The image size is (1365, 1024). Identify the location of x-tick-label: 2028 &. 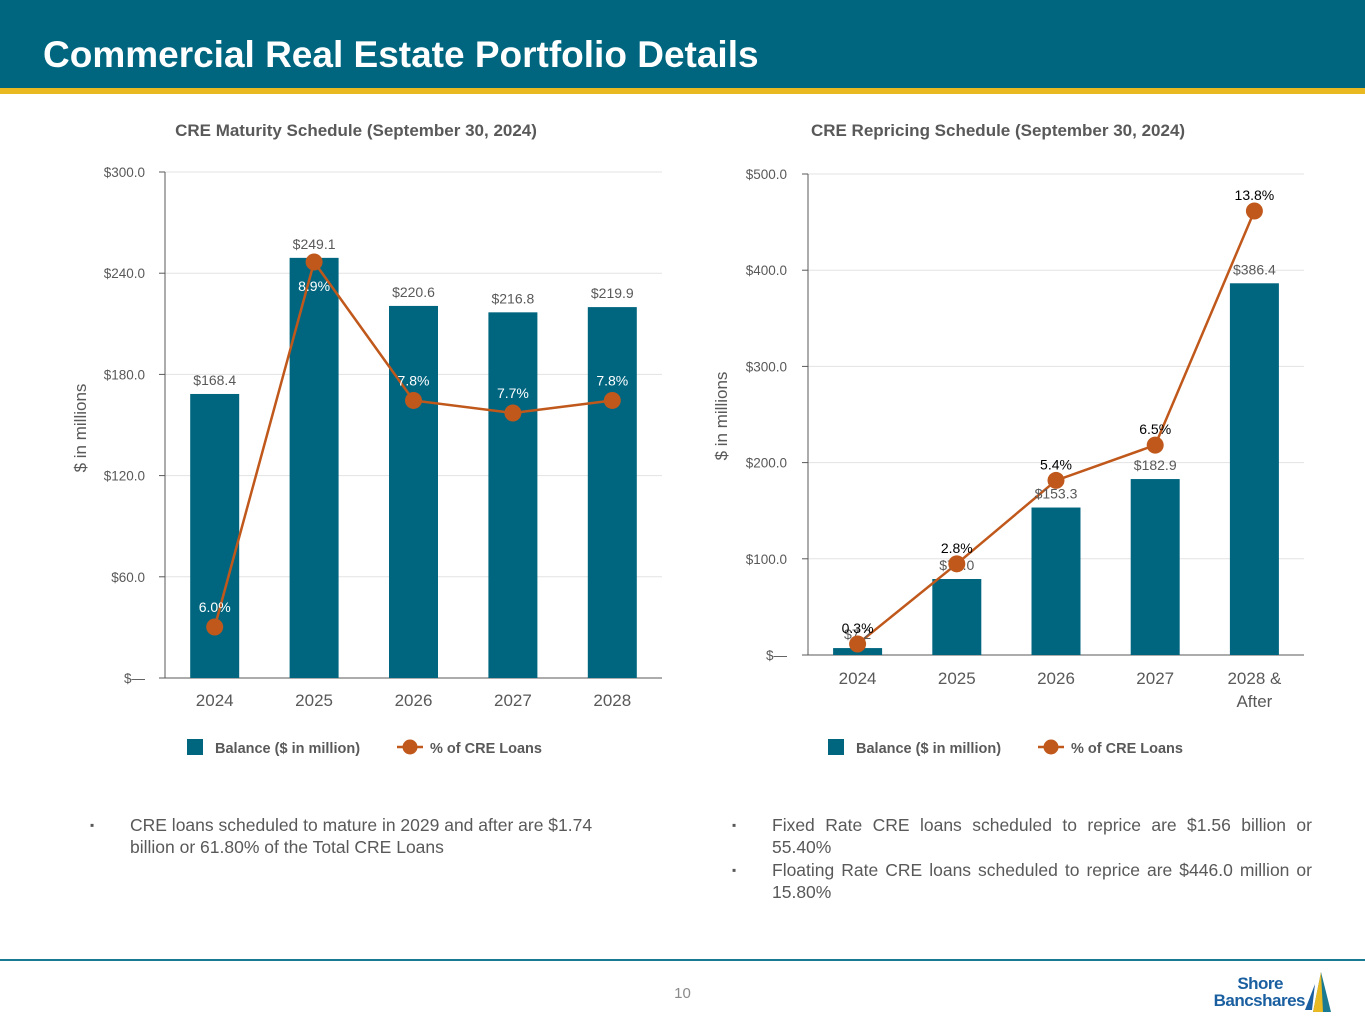
(1254, 678).